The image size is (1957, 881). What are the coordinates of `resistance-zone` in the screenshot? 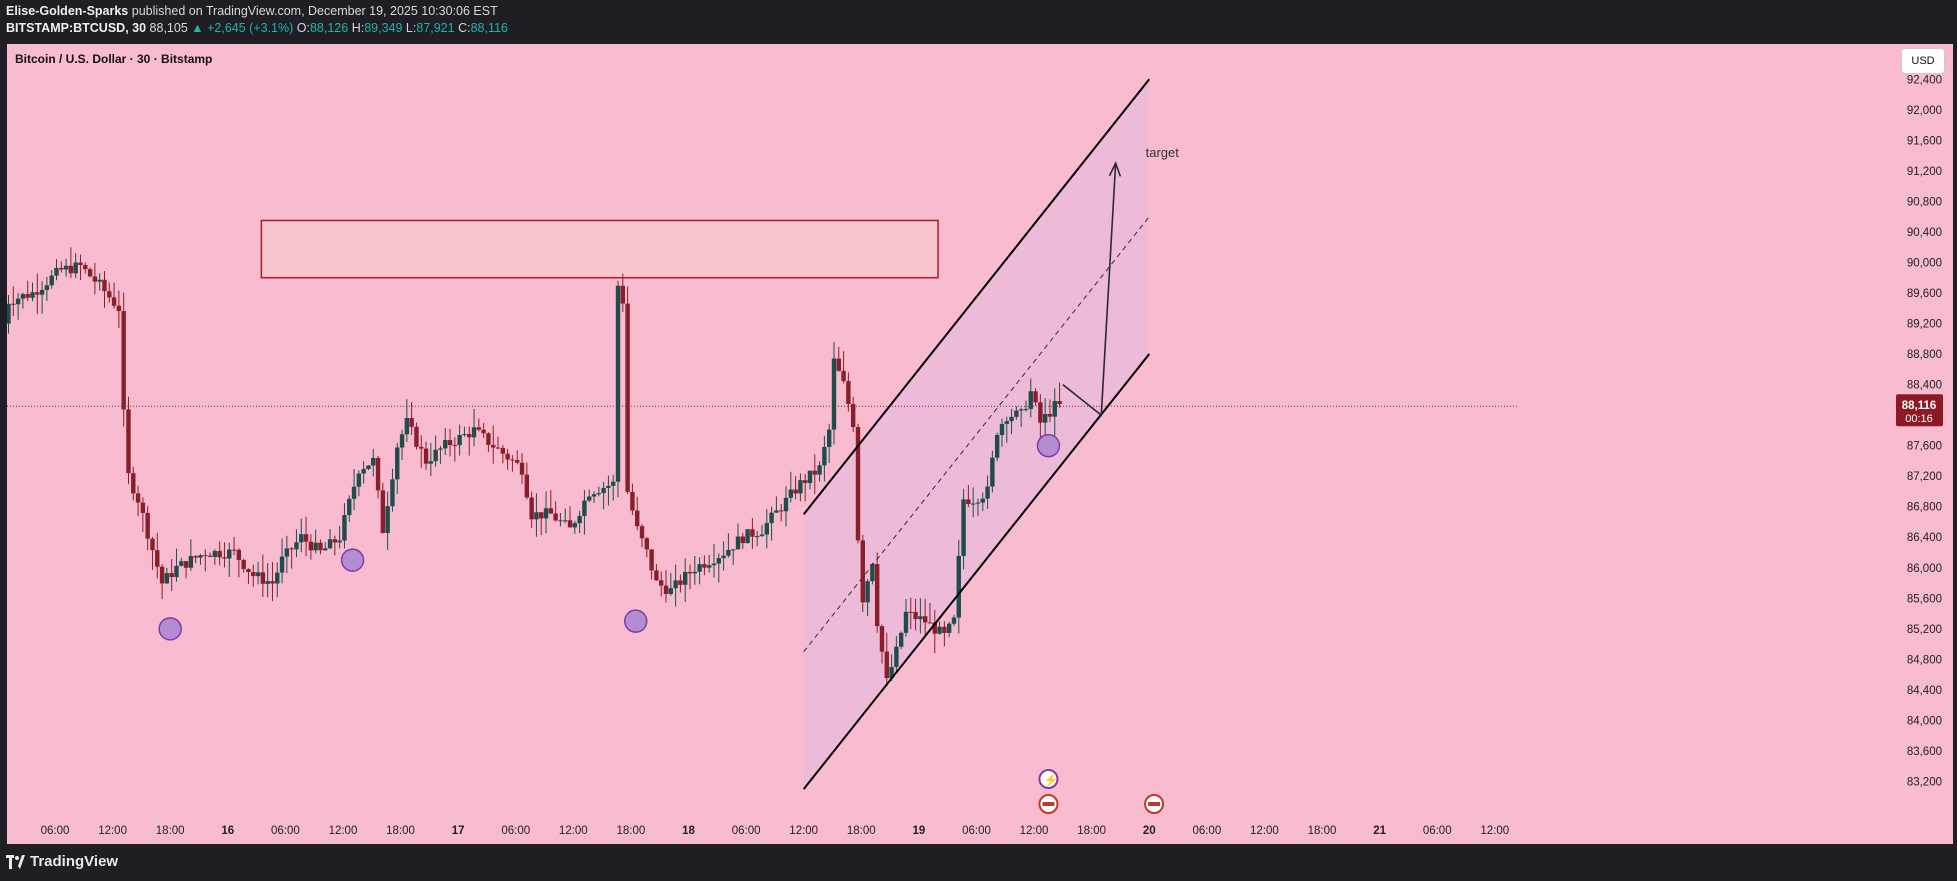 It's located at (599, 249).